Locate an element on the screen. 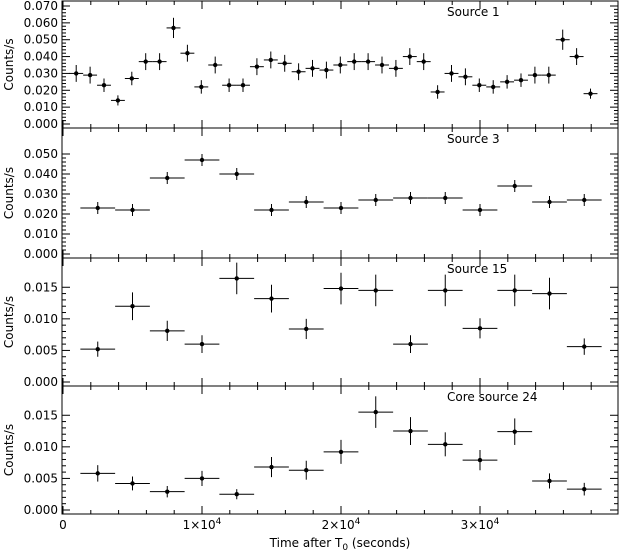 The image size is (621, 550). x-tick-label: 3×104 is located at coordinates (480, 524).